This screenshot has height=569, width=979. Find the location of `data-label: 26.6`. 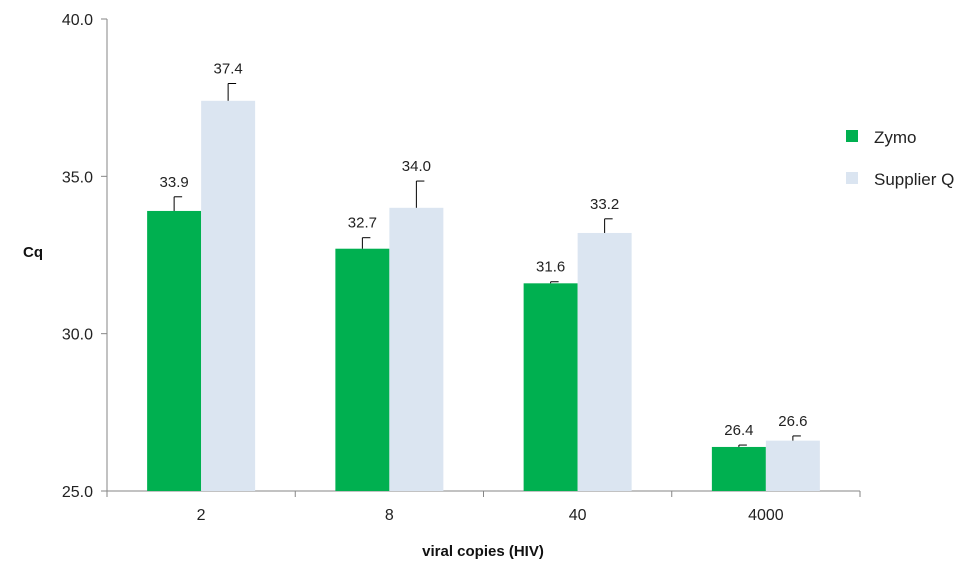

data-label: 26.6 is located at coordinates (792, 421).